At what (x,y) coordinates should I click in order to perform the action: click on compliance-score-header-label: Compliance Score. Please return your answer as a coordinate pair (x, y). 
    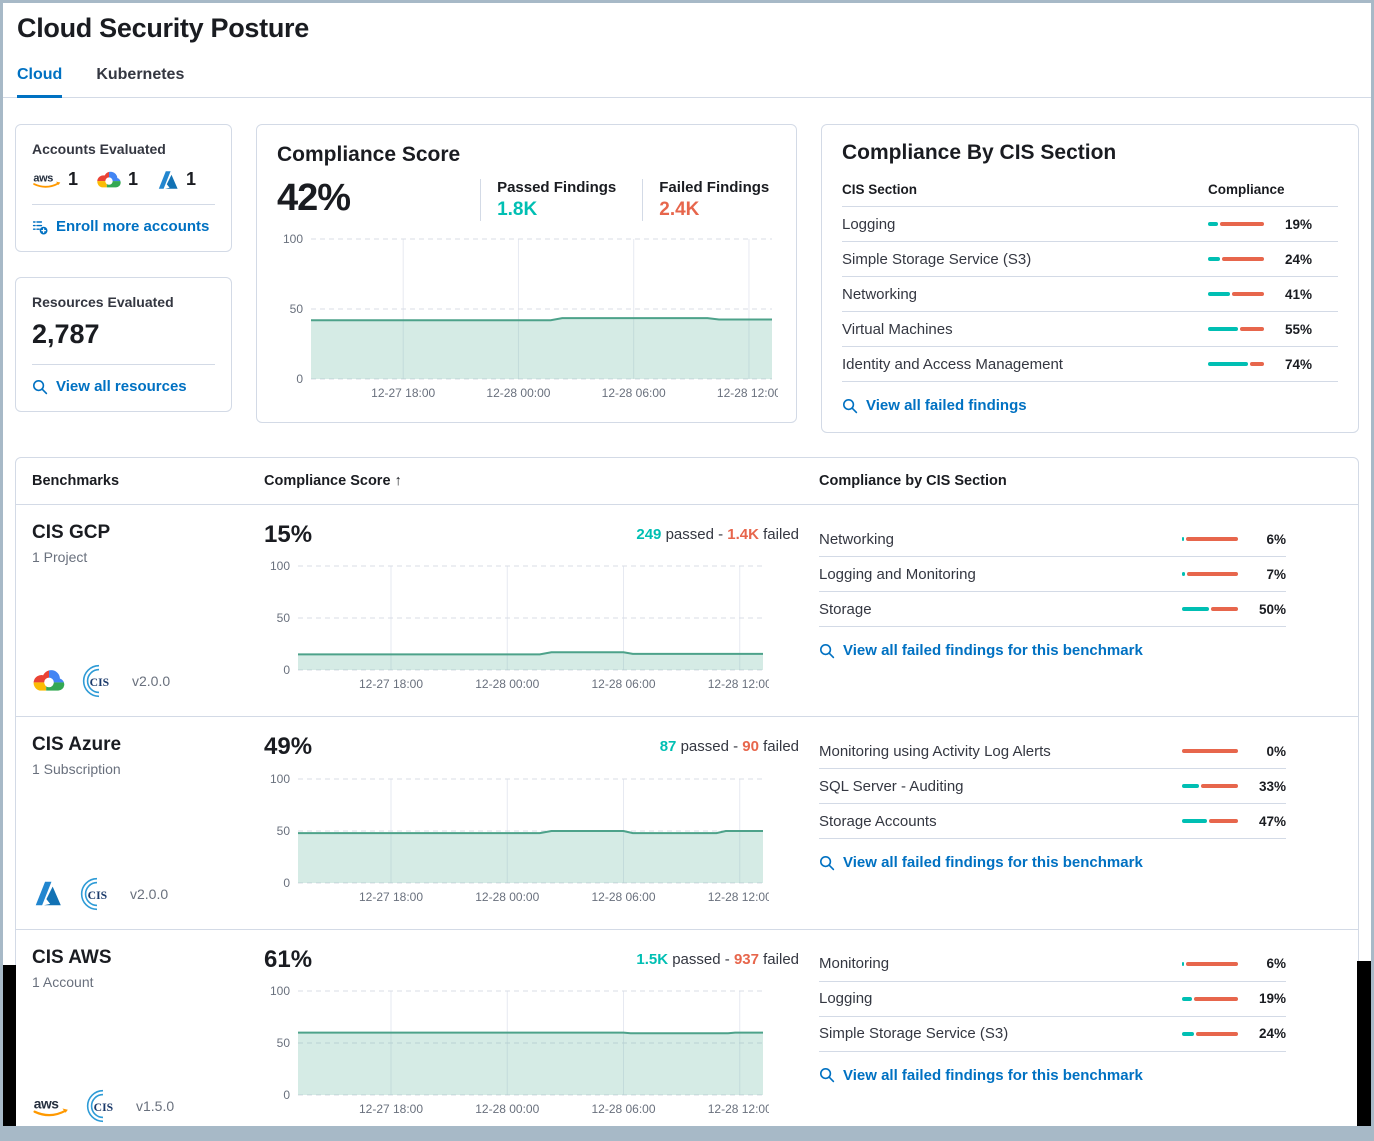
    Looking at the image, I should click on (327, 481).